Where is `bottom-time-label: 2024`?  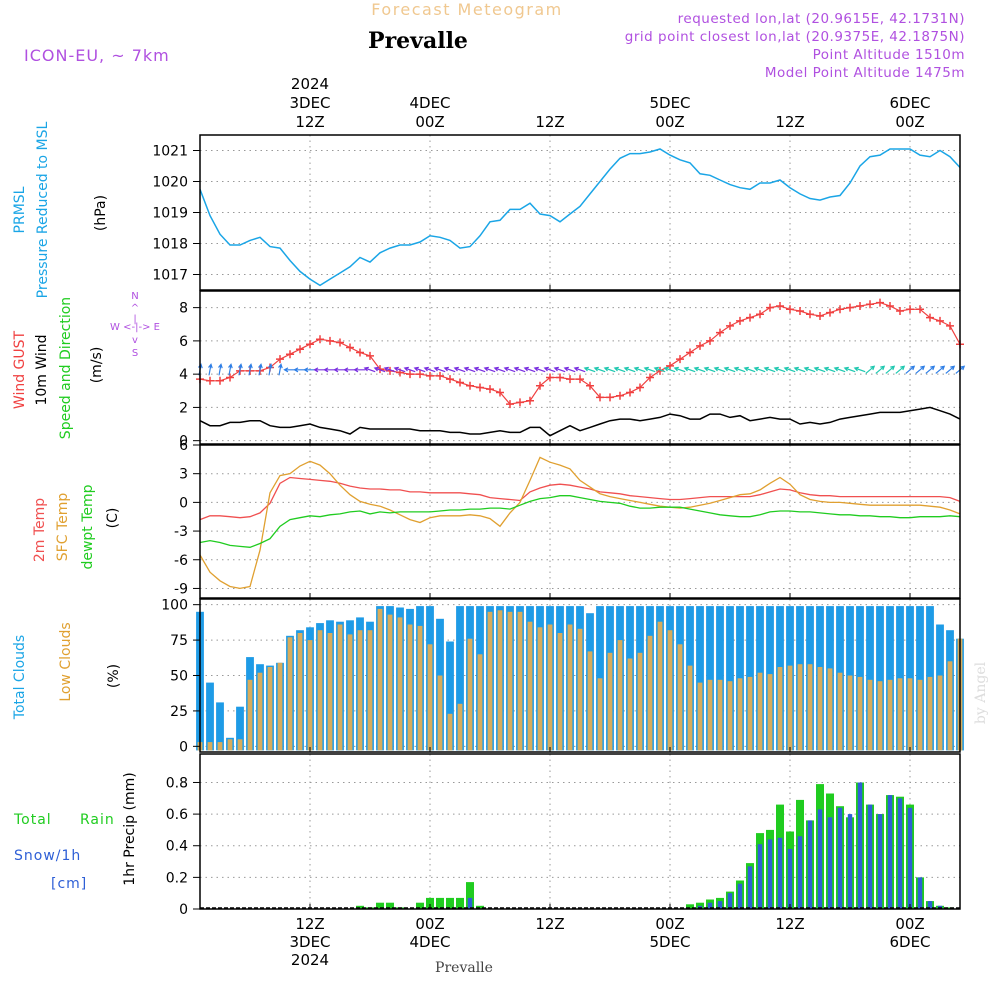
bottom-time-label: 2024 is located at coordinates (310, 960).